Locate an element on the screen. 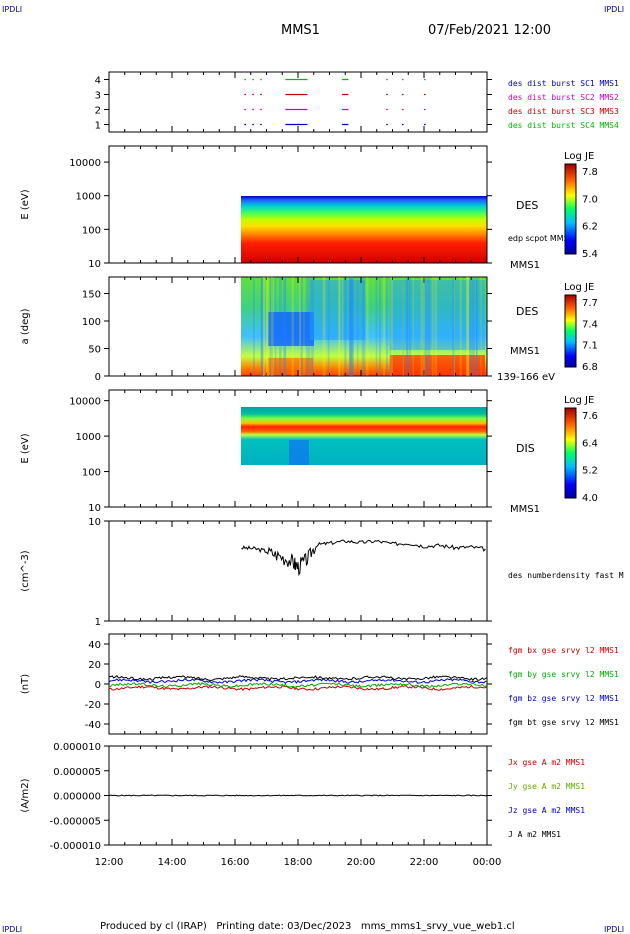 The image size is (630, 934). y-tick-label: -40 is located at coordinates (93, 725).